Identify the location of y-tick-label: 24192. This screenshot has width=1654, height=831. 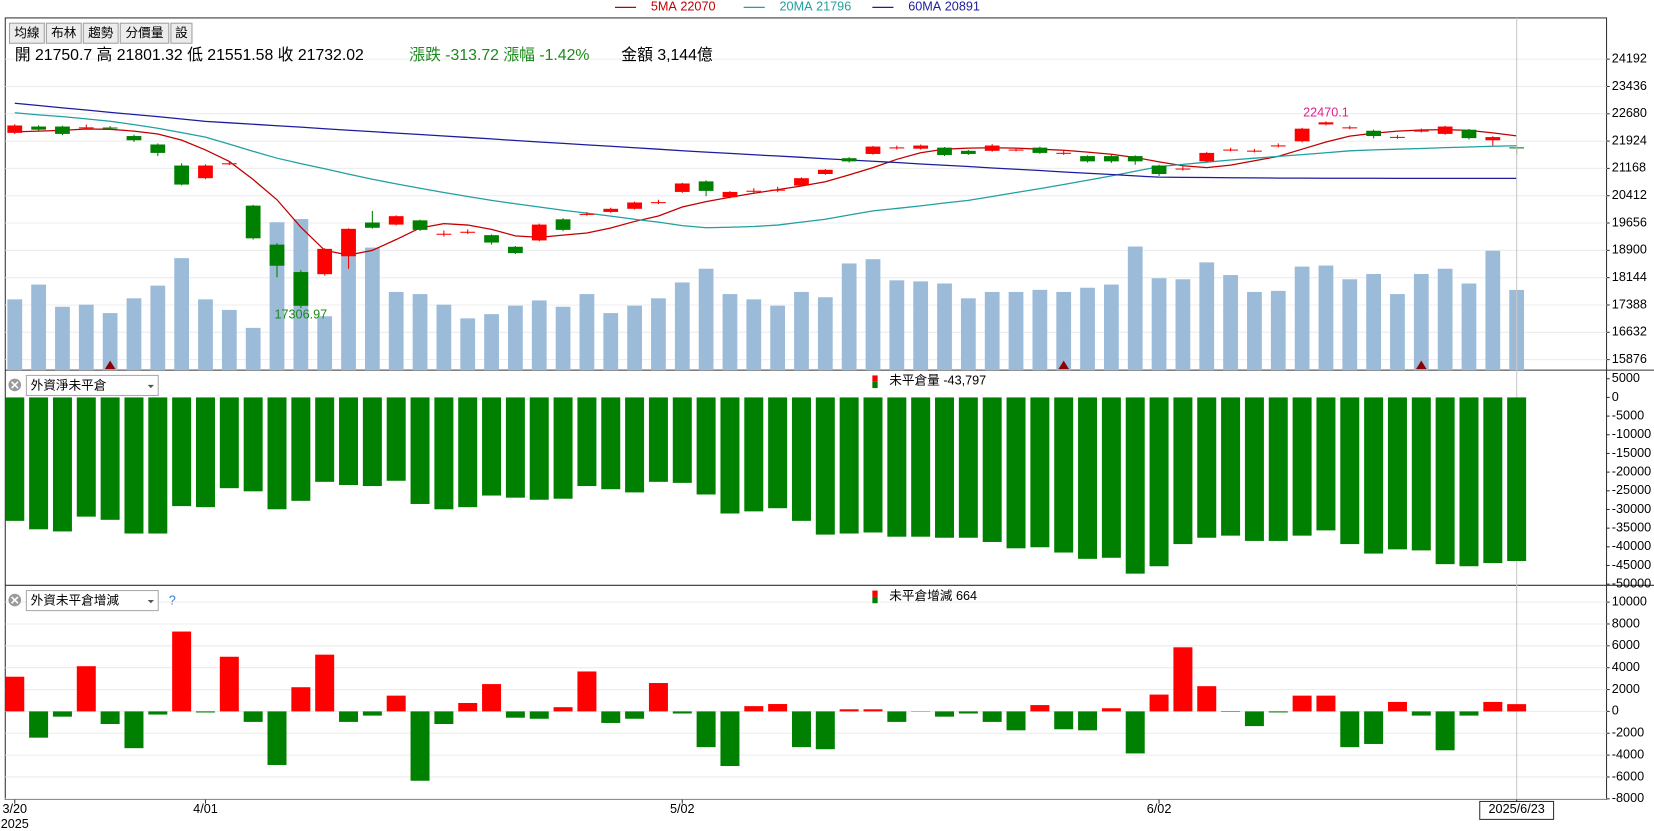
(1629, 58).